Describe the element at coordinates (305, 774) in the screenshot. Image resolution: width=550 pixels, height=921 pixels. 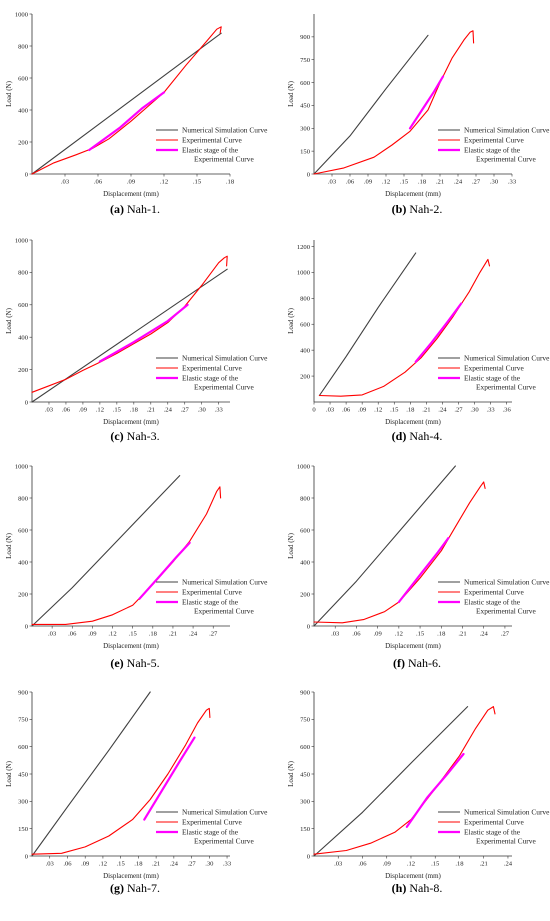
I see `y-tick-label: 450` at that location.